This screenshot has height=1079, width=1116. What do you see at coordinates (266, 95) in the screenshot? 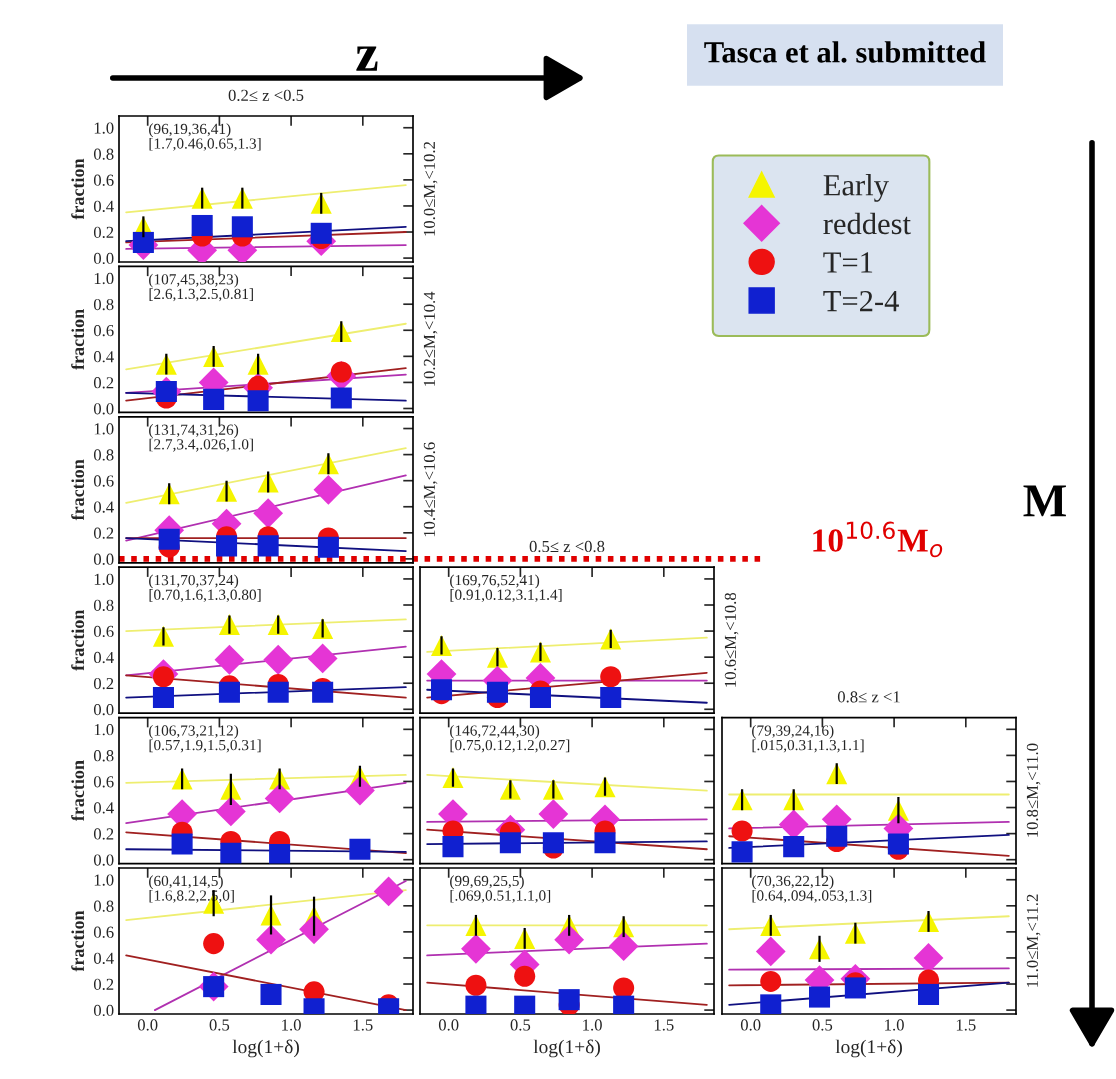
I see `chart-title: 0.2≤ z <0.5` at bounding box center [266, 95].